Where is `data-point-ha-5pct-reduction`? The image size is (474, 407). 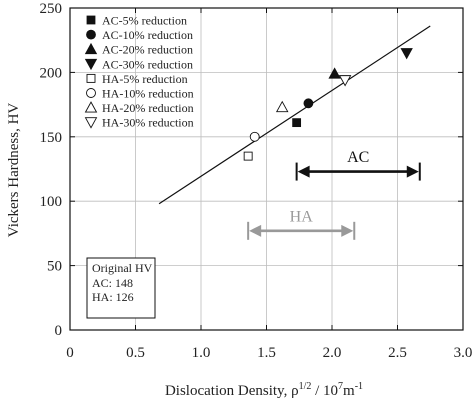 data-point-ha-5pct-reduction is located at coordinates (248, 156).